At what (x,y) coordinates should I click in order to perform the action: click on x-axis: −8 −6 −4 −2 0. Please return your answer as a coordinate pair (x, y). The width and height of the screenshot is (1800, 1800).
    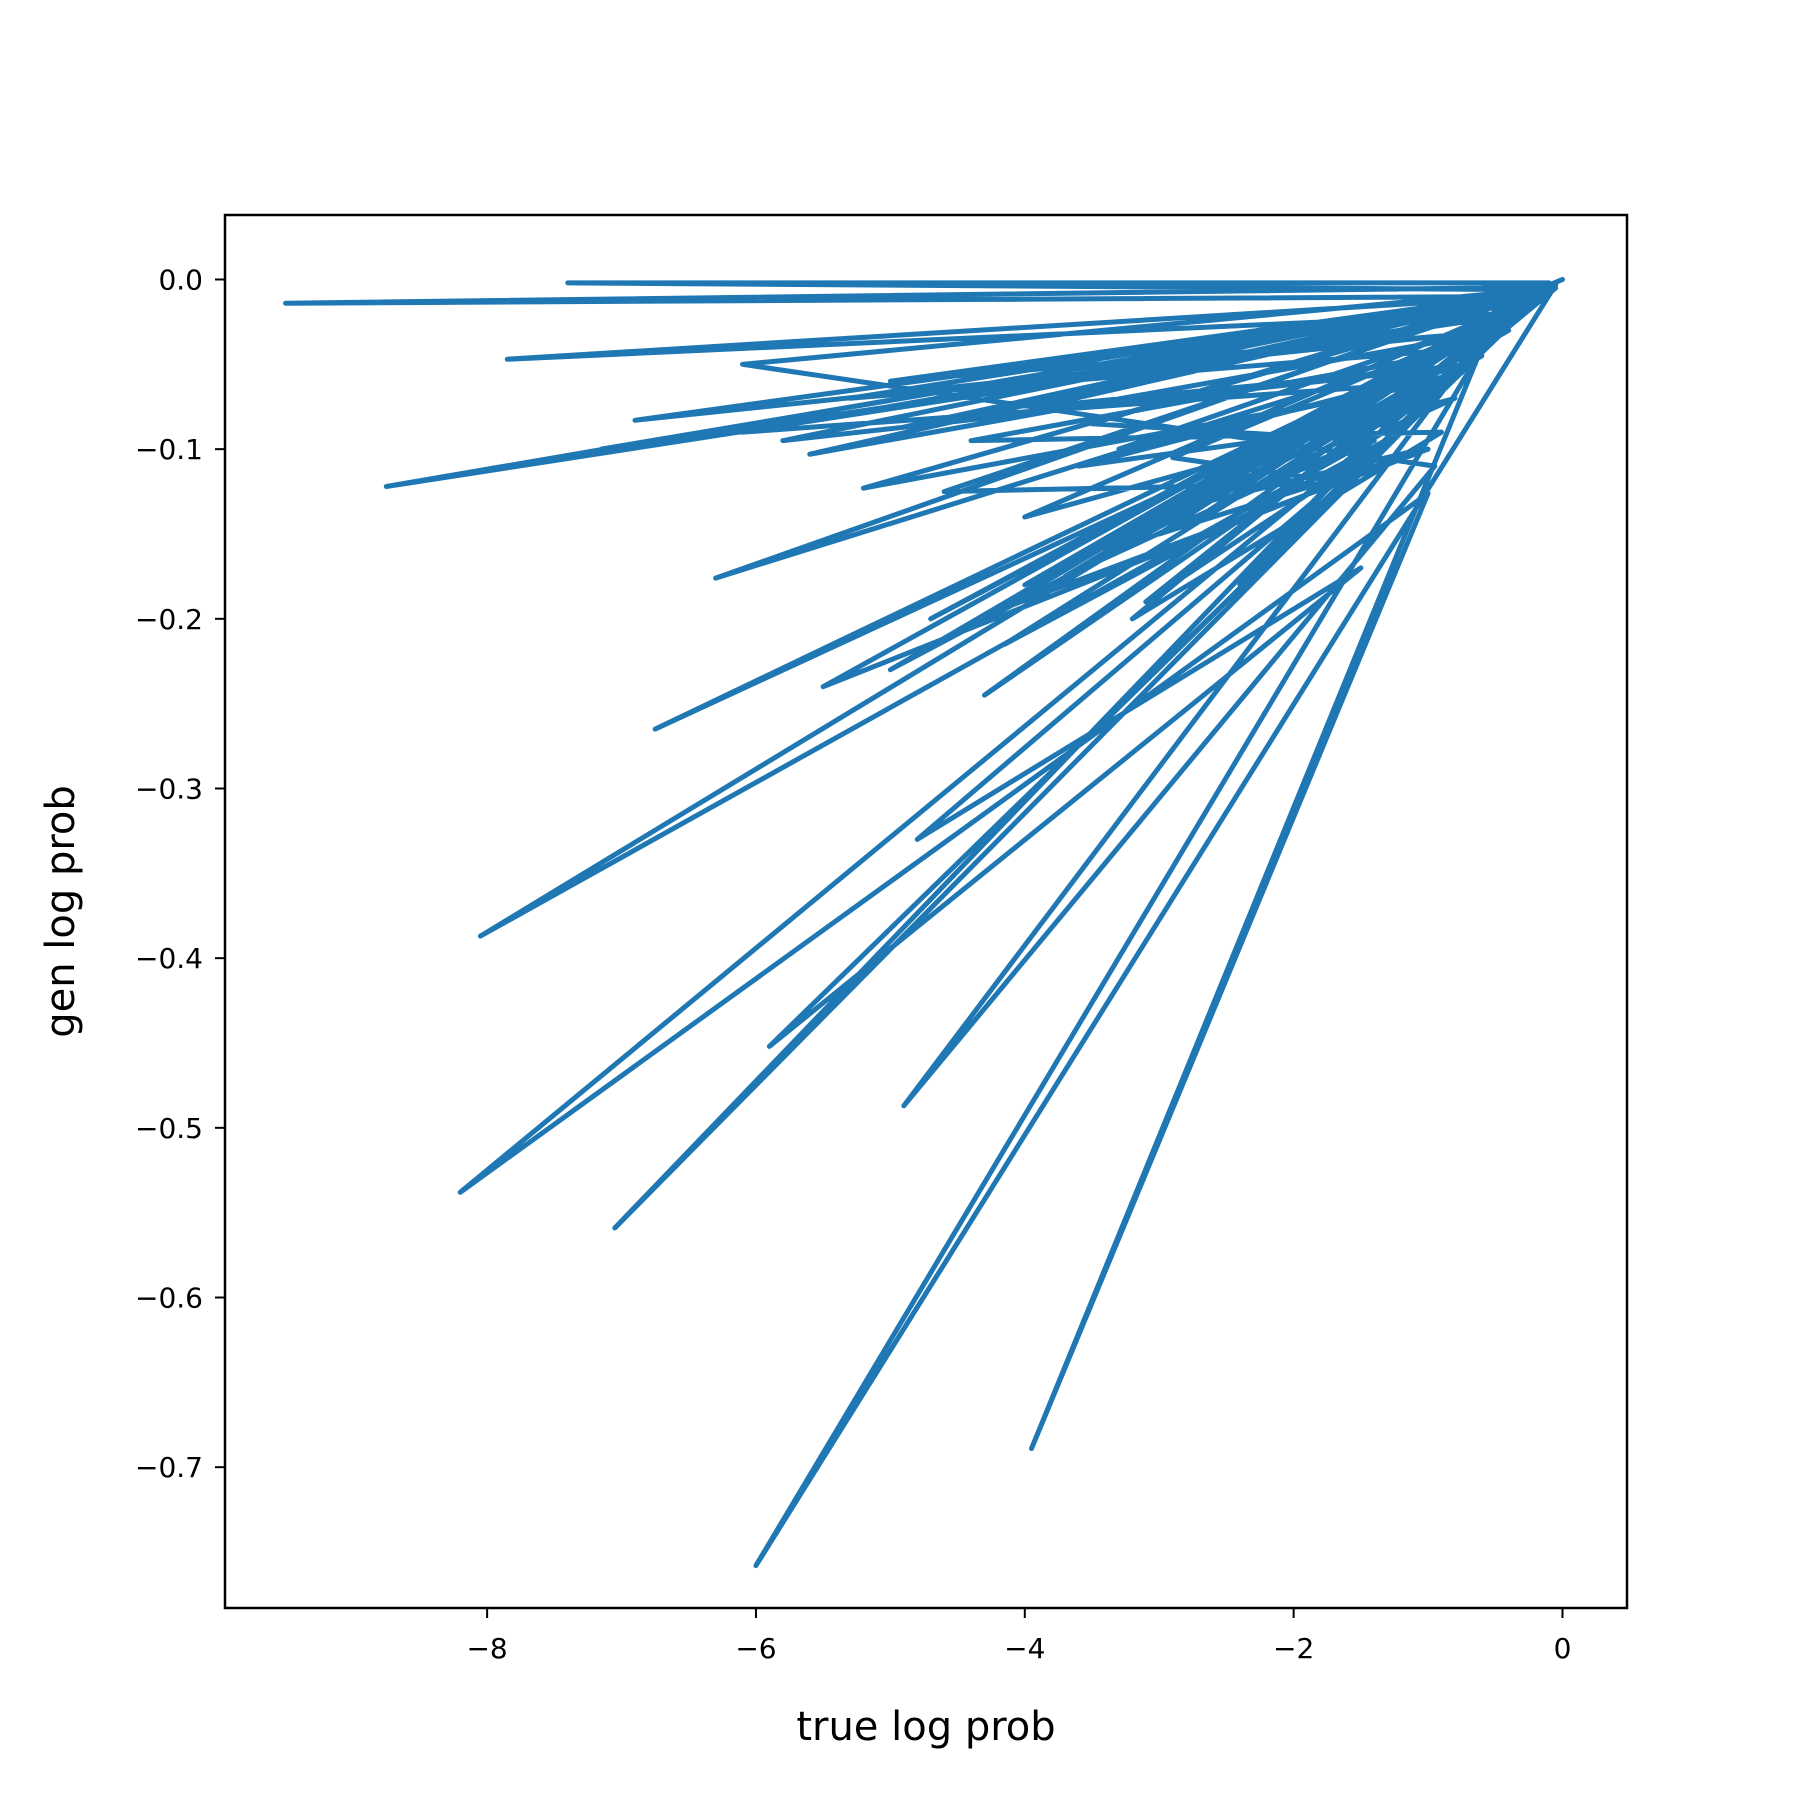
    Looking at the image, I should click on (1018, 1636).